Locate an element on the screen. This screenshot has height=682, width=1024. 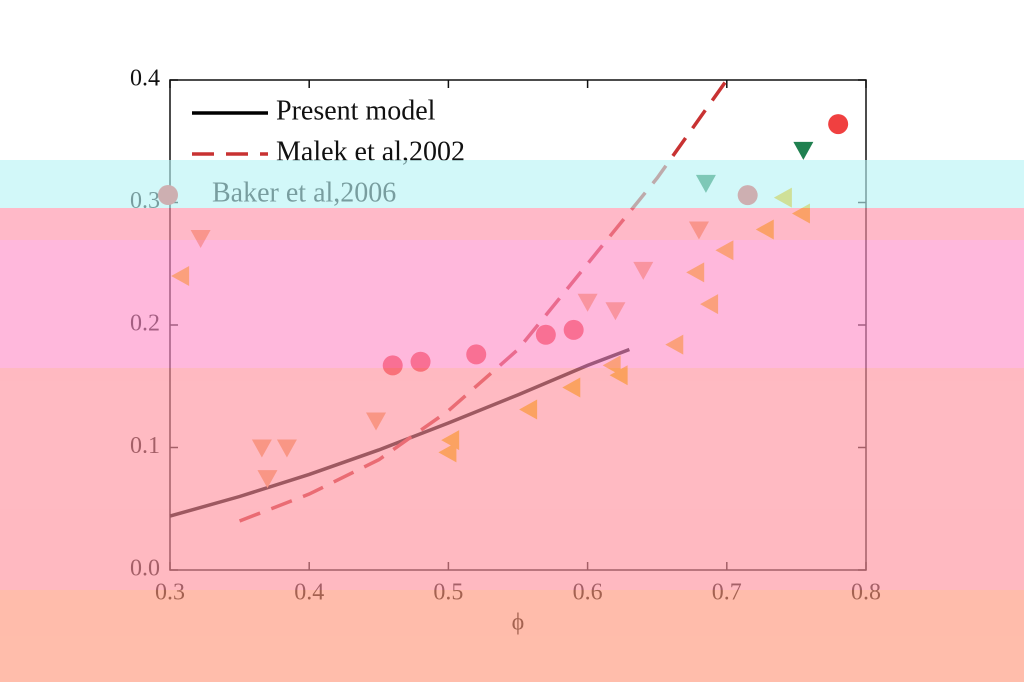
marker-circle is located at coordinates (838, 124).